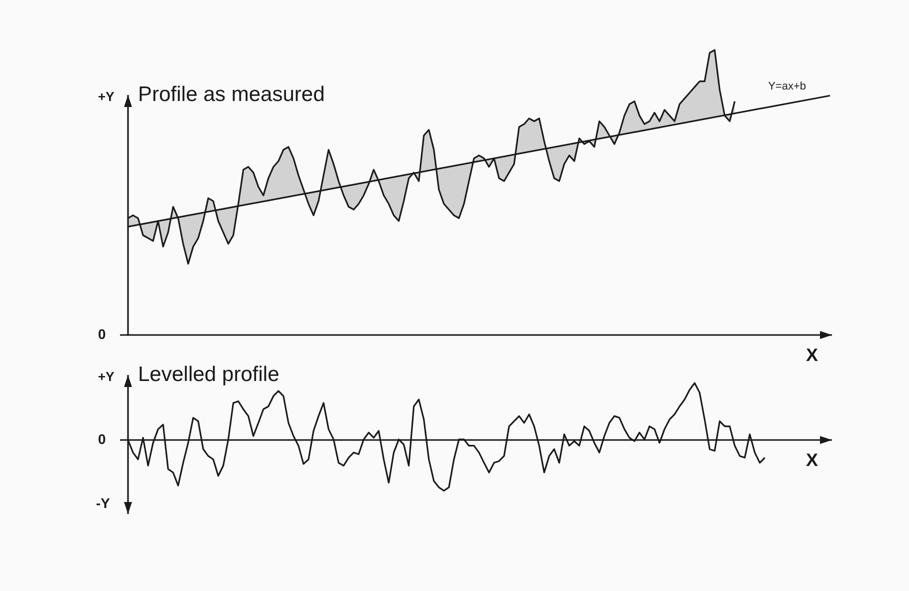 The image size is (909, 591). What do you see at coordinates (231, 95) in the screenshot?
I see `text: Profile as measured` at bounding box center [231, 95].